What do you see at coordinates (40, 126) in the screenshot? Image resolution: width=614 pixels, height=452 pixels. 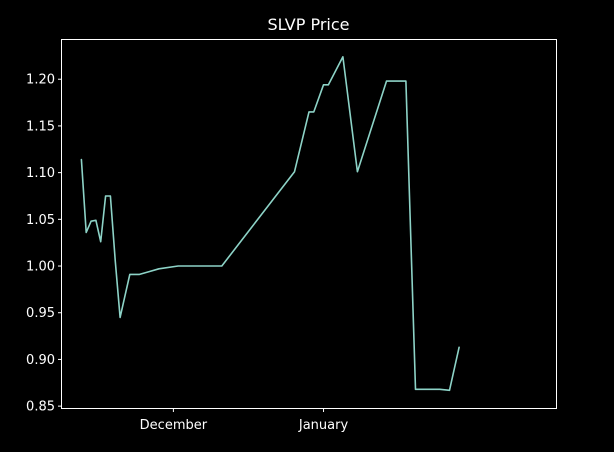 I see `y-tick-label: 1.15` at bounding box center [40, 126].